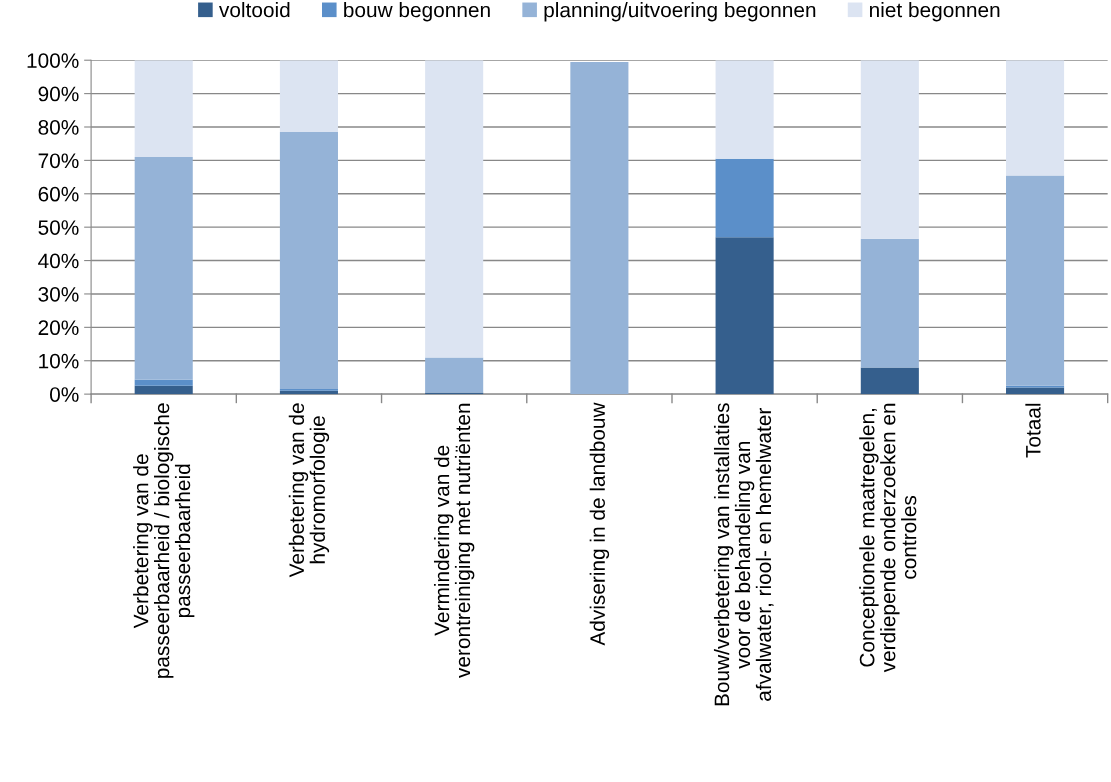 This screenshot has width=1111, height=782. Describe the element at coordinates (53, 60) in the screenshot. I see `y-tick-label: 100%` at that location.